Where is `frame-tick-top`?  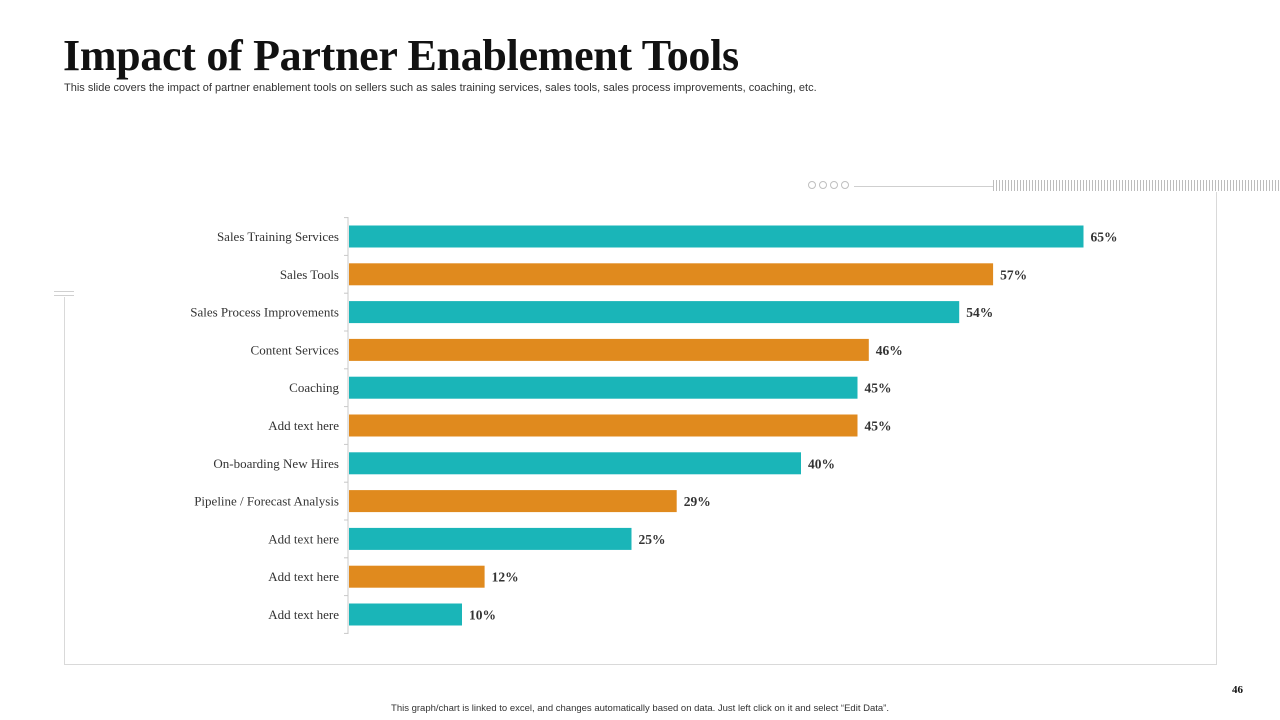 frame-tick-top is located at coordinates (64, 291).